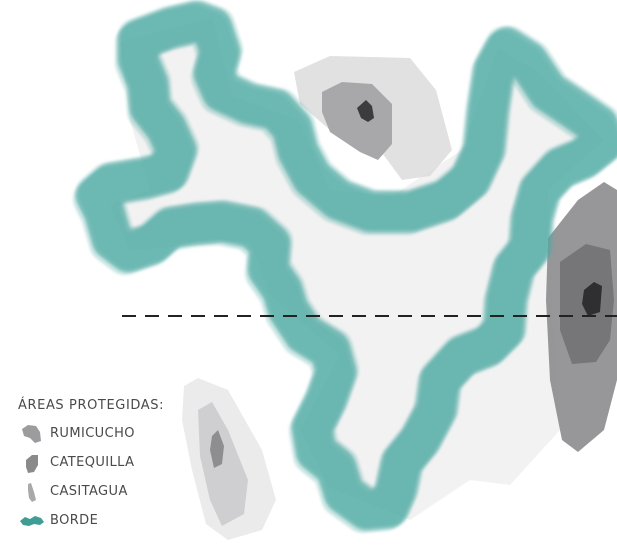 The width and height of the screenshot is (617, 545). I want to click on legend-item-rumicucho: RUMICUCHO, so click(91, 433).